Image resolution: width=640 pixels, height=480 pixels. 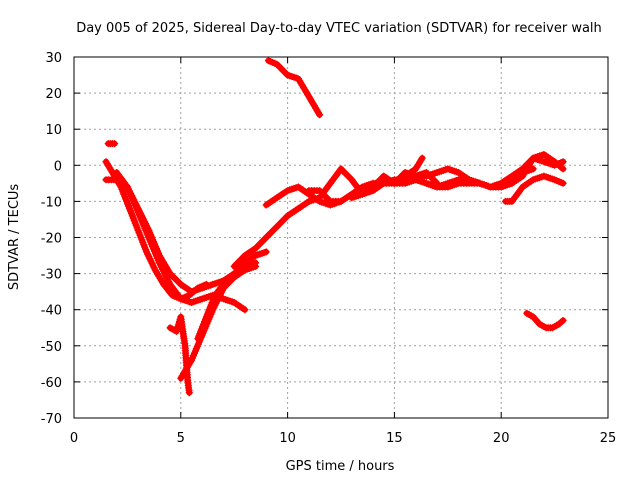 I want to click on y-tick-label: -40, so click(x=51, y=311).